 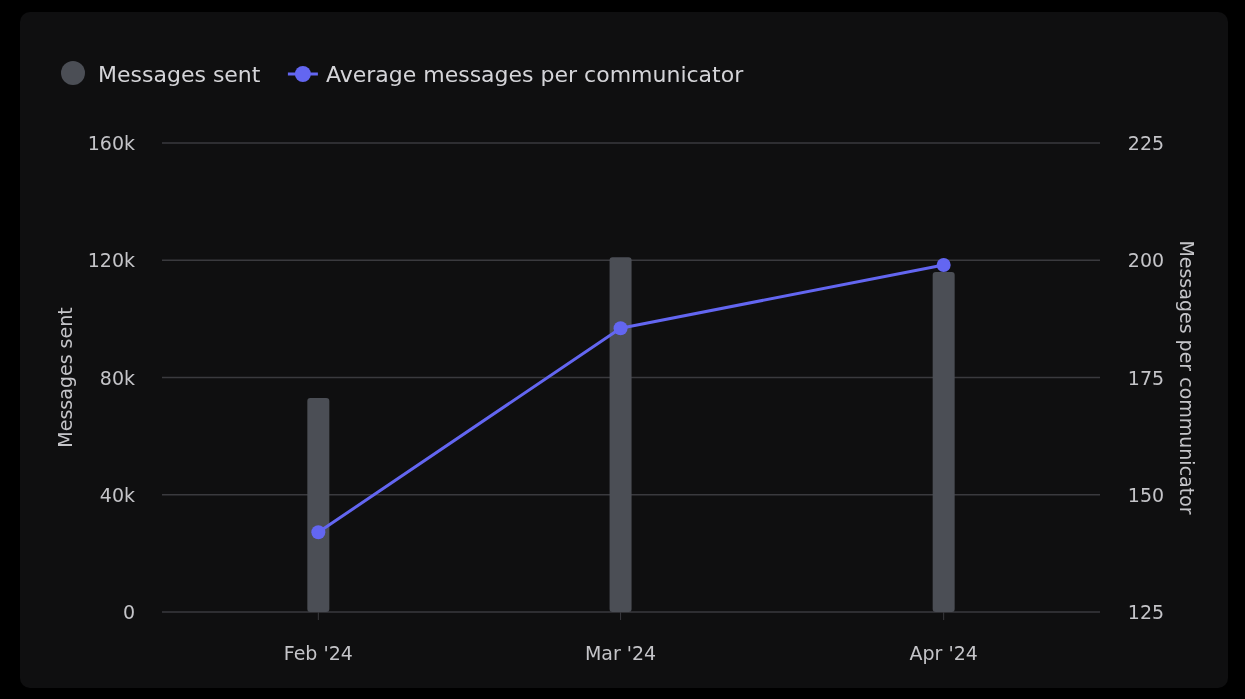 I want to click on x-tick-label: Feb '24, so click(x=318, y=653).